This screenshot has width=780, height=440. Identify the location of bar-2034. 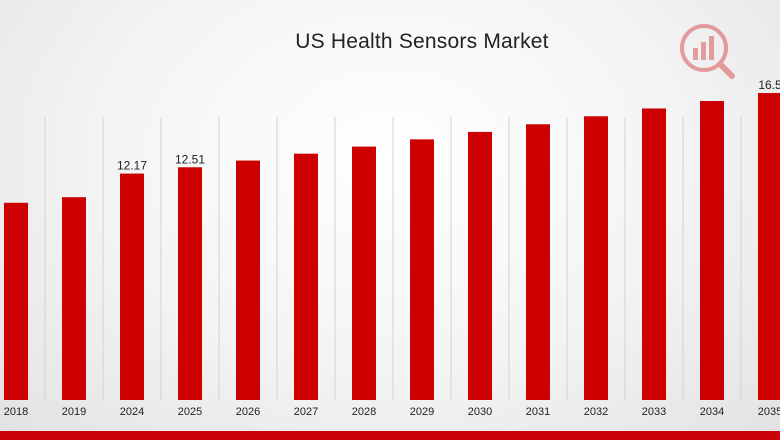
(712, 250).